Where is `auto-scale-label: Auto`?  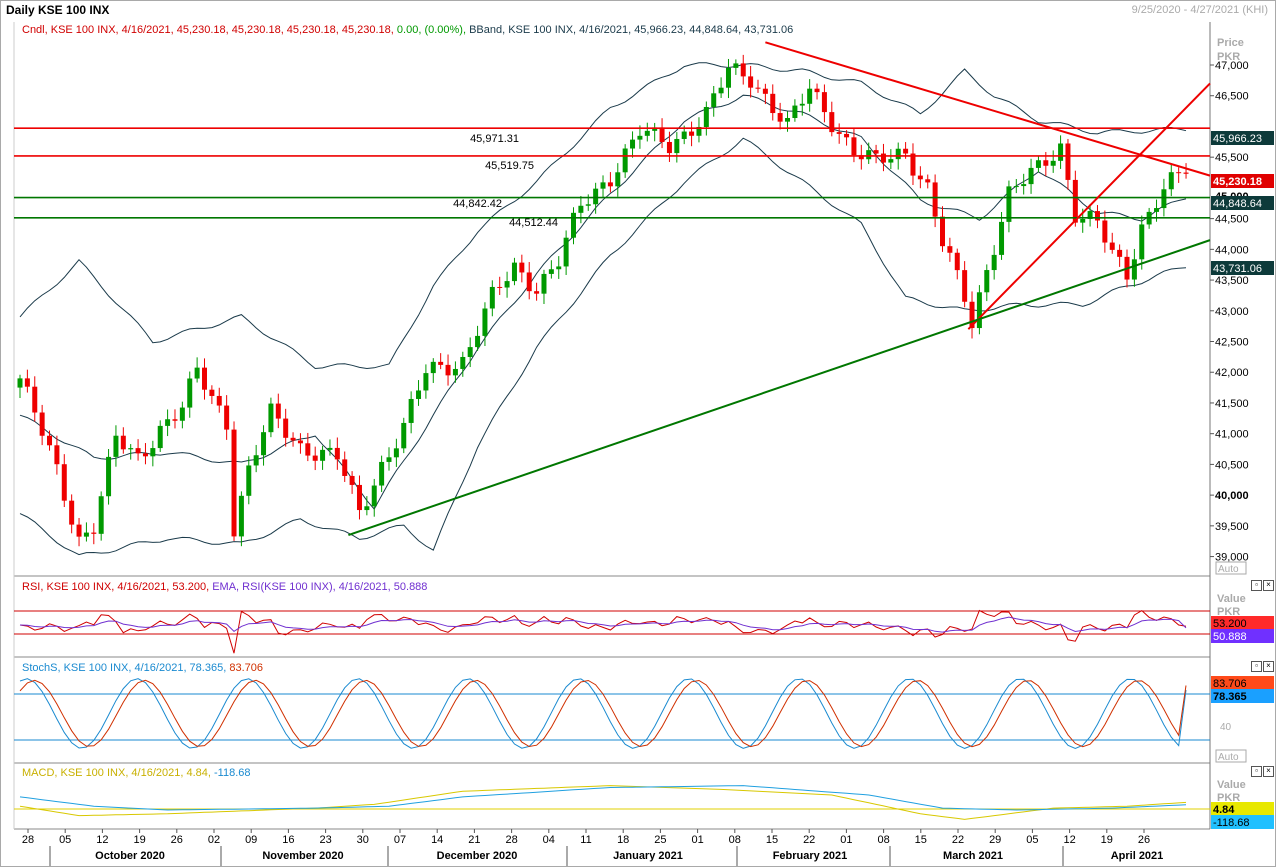 auto-scale-label: Auto is located at coordinates (1228, 569).